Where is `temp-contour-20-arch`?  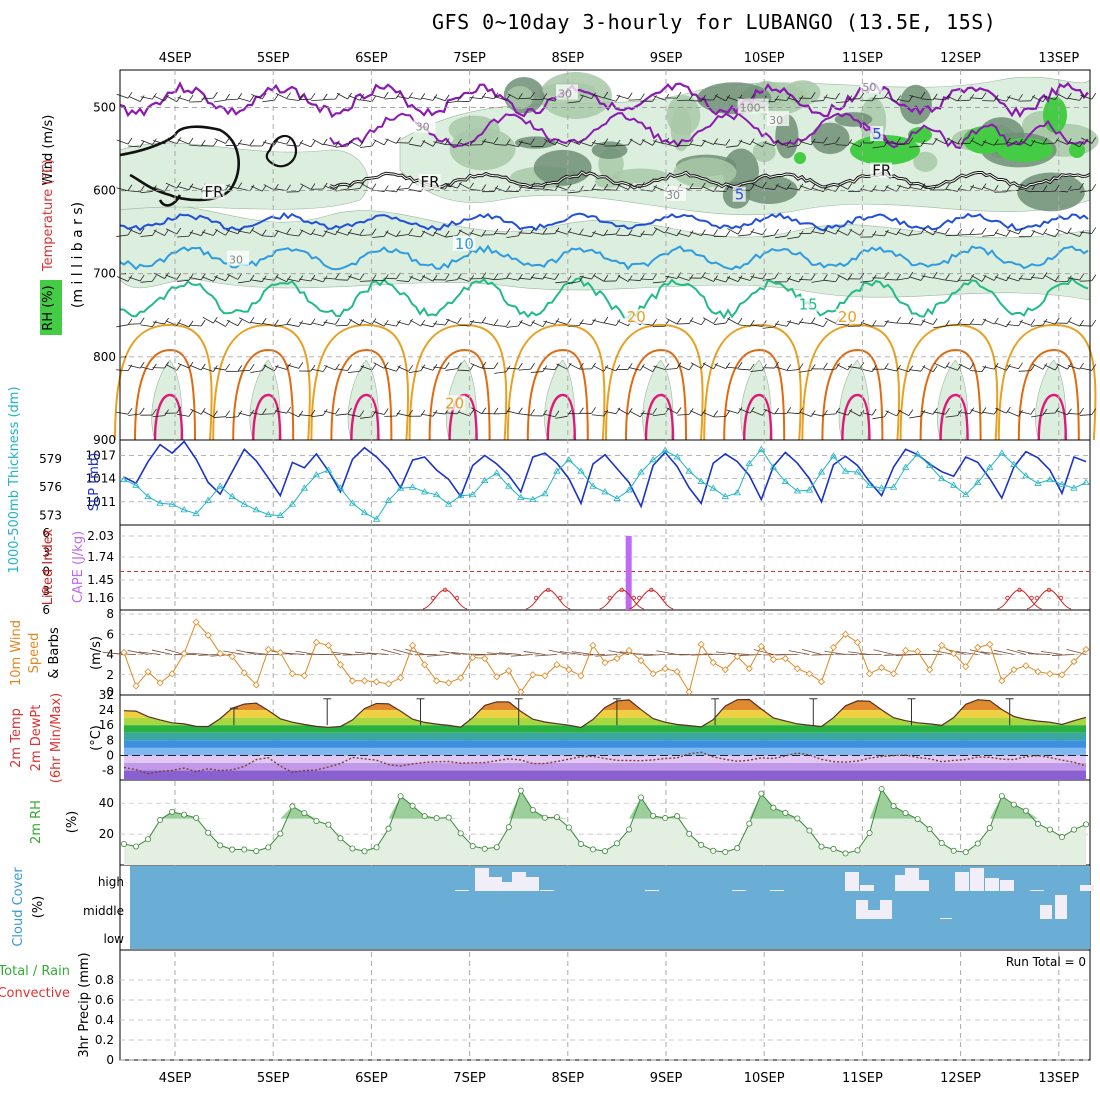
temp-contour-20-arch is located at coordinates (556, 382).